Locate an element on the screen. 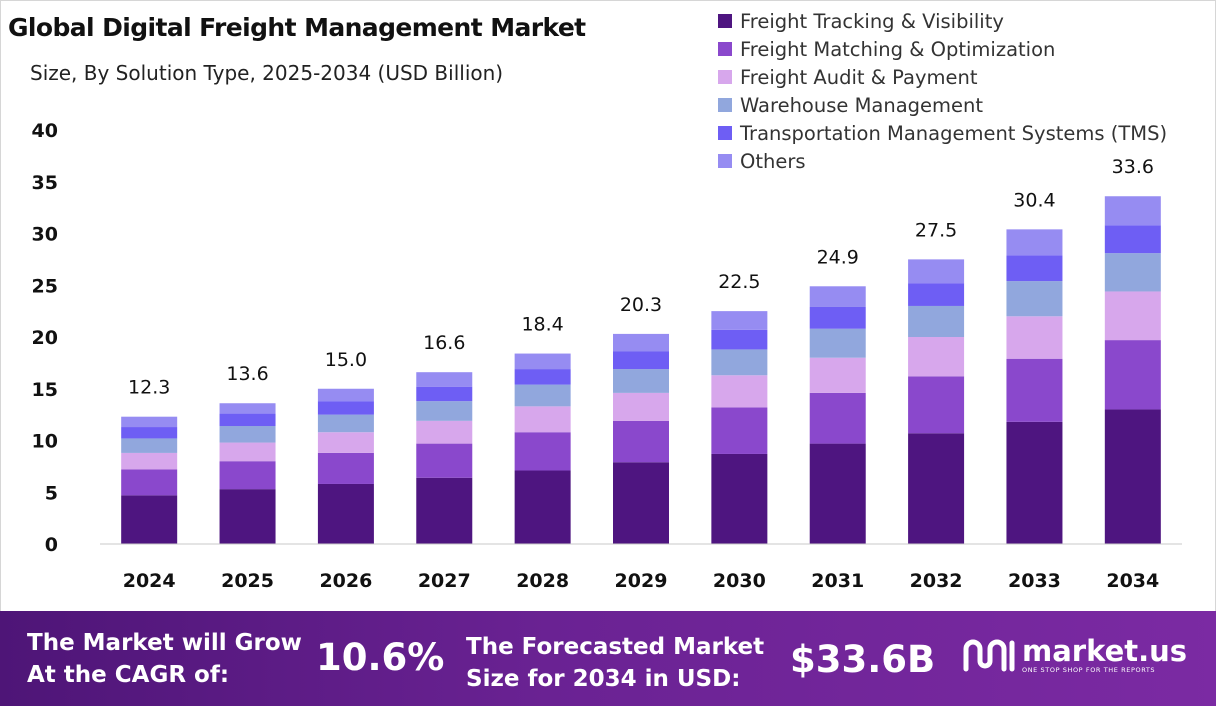 This screenshot has width=1216, height=706. forecast-label-line1: The Forecasted Market is located at coordinates (615, 647).